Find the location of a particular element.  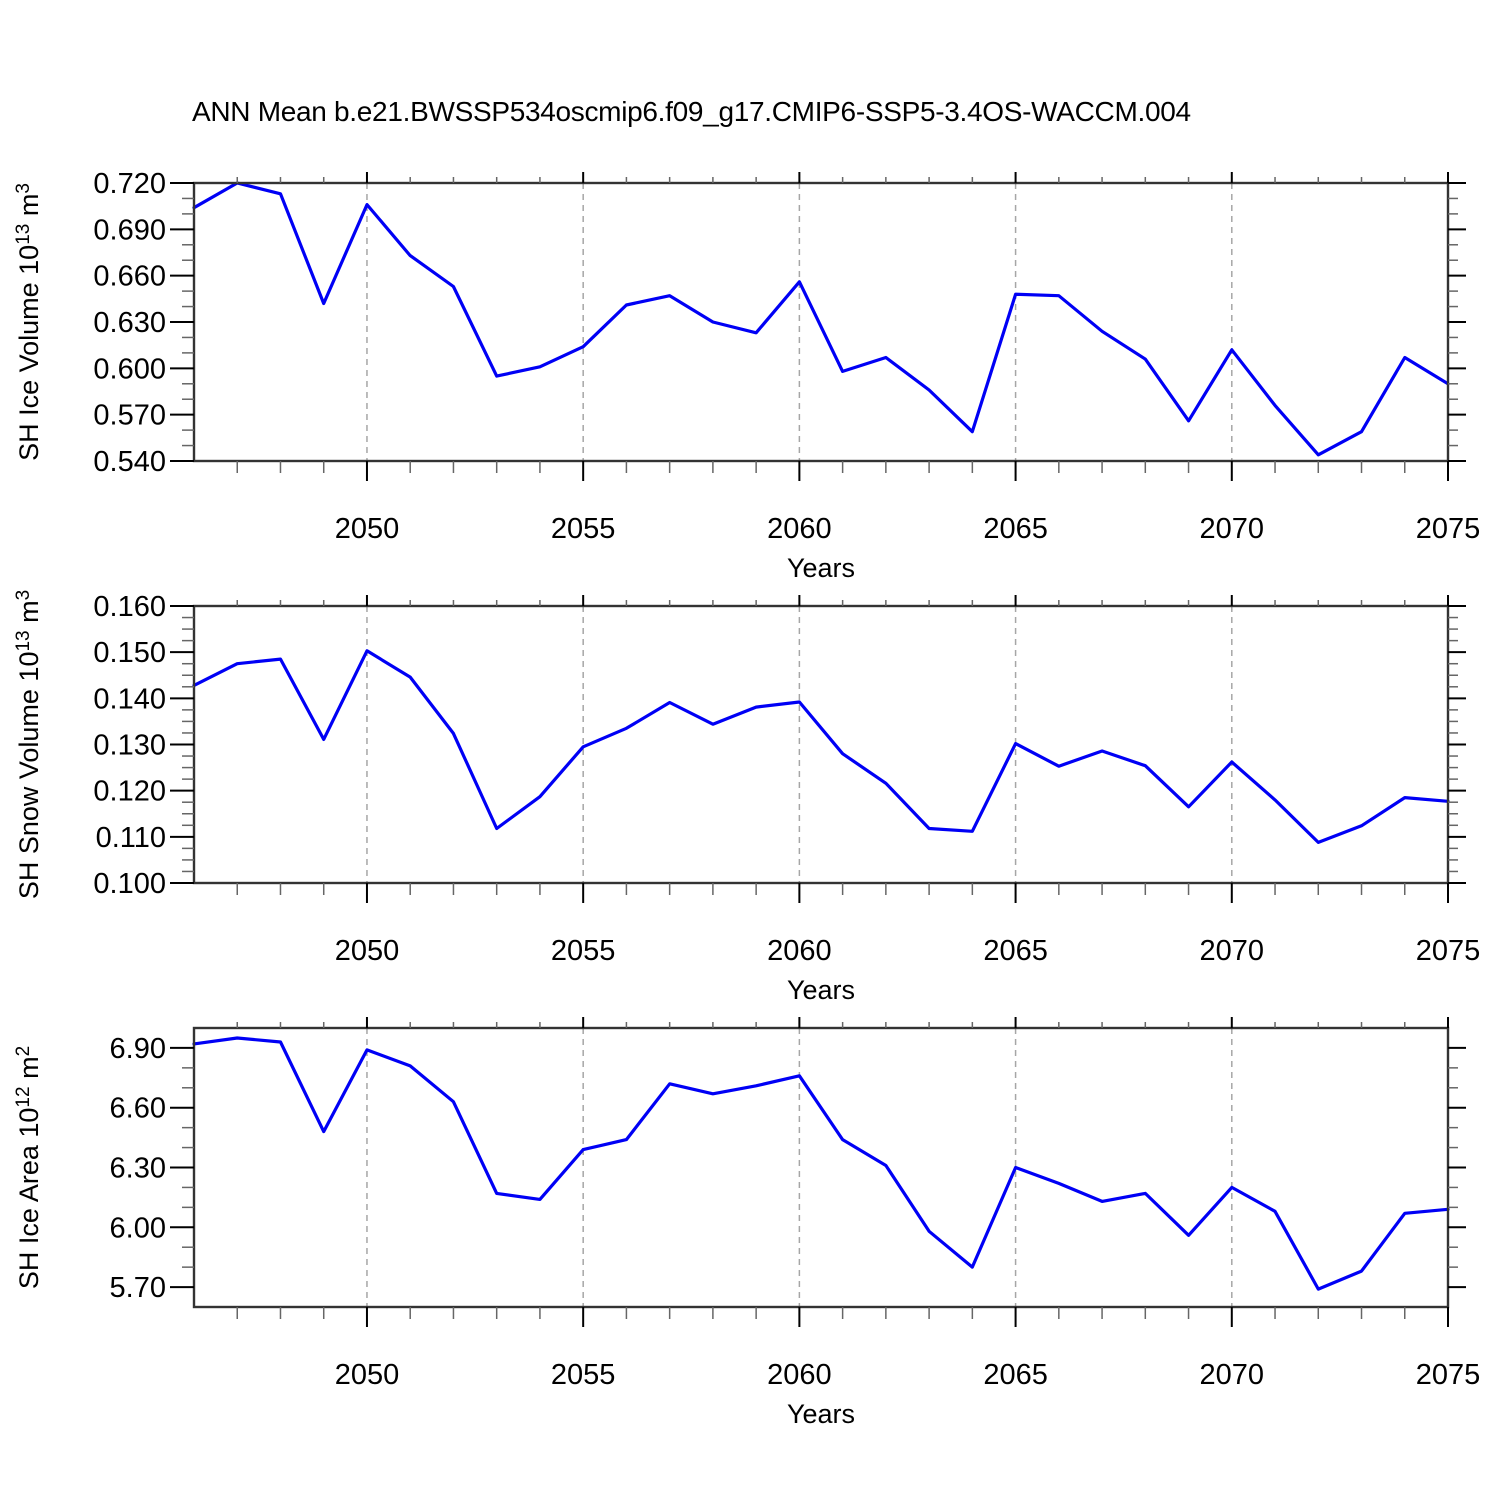

data-line-sh-snow-volume is located at coordinates (821, 747).